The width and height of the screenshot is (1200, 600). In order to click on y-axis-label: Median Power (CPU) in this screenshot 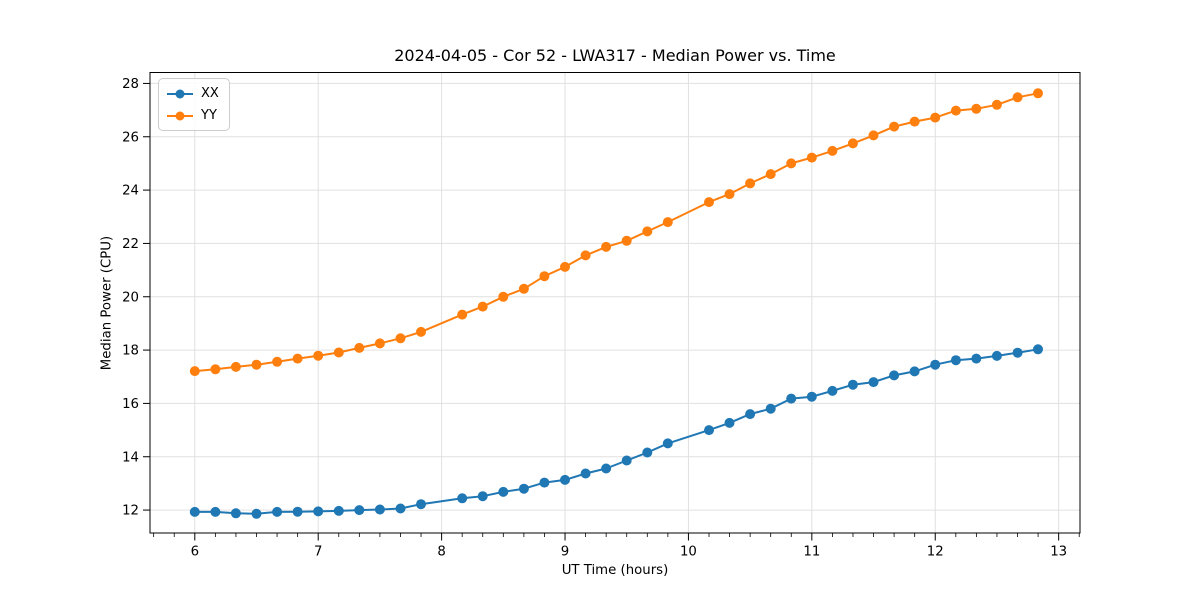, I will do `click(107, 303)`.